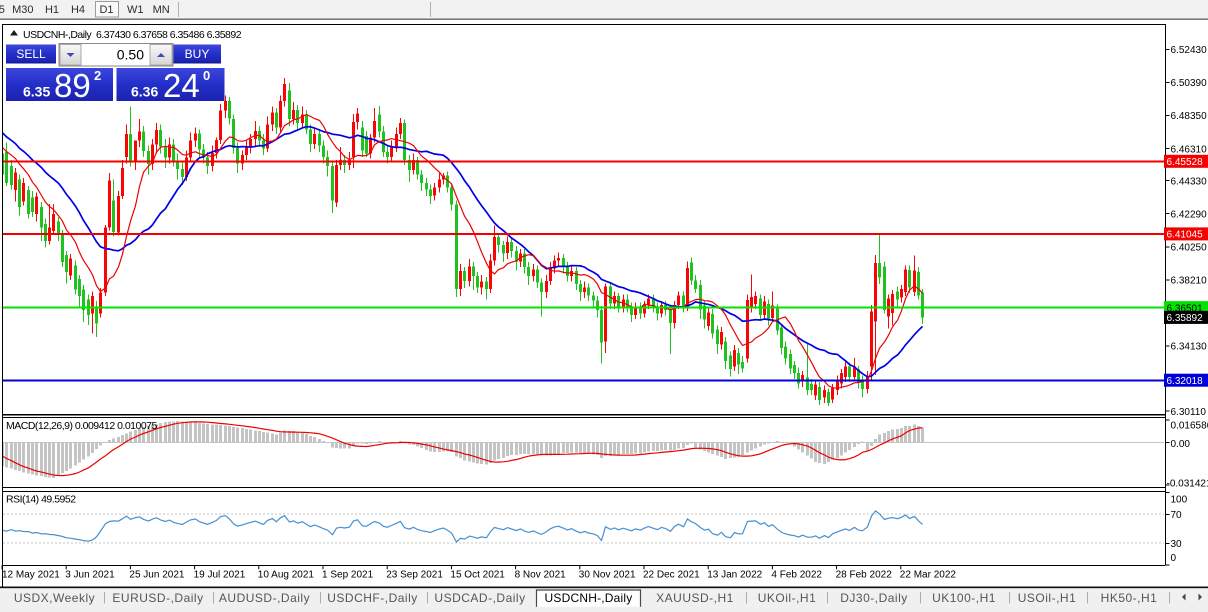 The height and width of the screenshot is (612, 1208). I want to click on svg-text: 23 Sep 2021, so click(414, 575).